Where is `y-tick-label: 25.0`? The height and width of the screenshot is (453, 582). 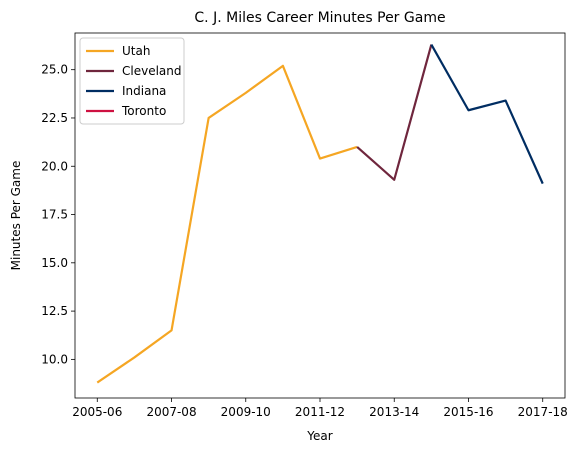 y-tick-label: 25.0 is located at coordinates (54, 70).